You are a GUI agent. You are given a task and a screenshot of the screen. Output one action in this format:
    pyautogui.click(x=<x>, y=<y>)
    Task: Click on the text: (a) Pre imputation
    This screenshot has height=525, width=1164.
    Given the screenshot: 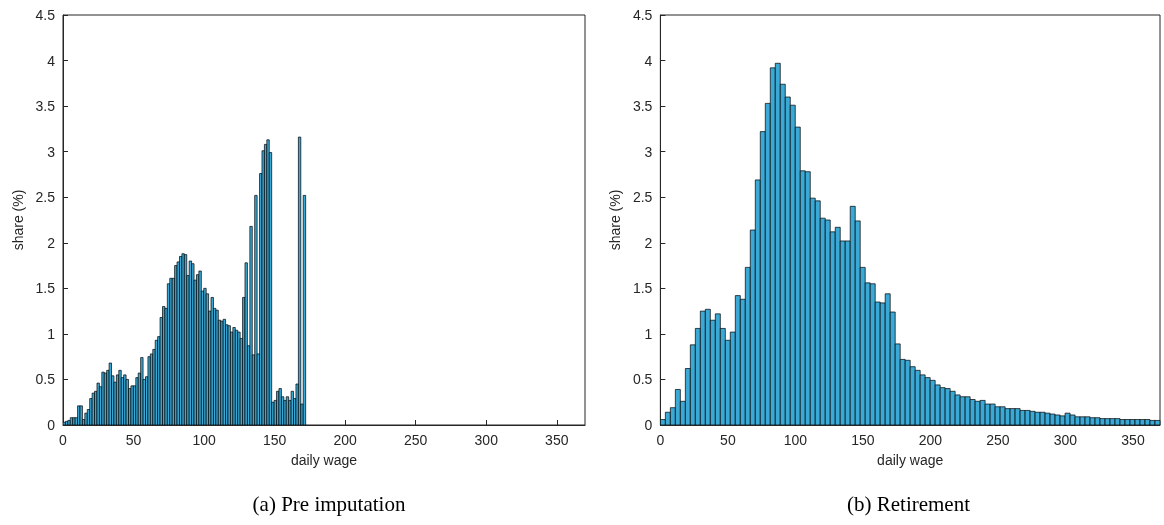 What is the action you would take?
    pyautogui.click(x=329, y=503)
    